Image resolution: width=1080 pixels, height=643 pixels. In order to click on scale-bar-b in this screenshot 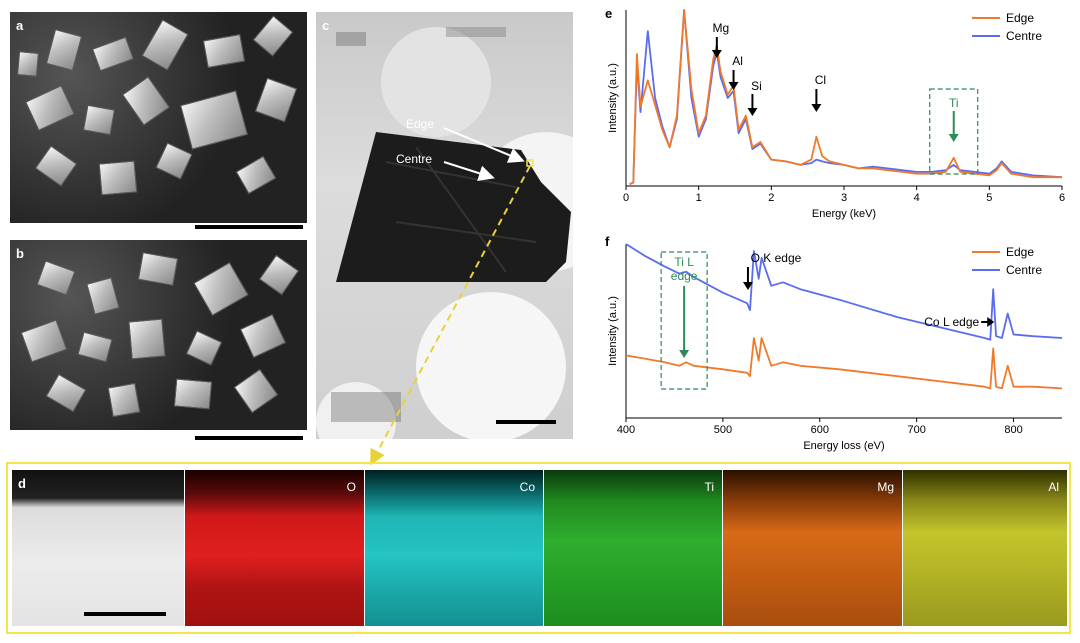, I will do `click(249, 438)`.